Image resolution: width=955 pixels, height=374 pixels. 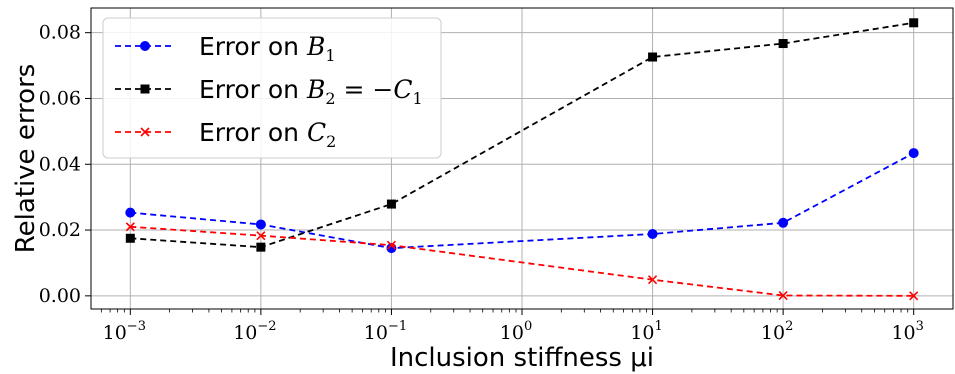 I want to click on legend-box, so click(x=272, y=88).